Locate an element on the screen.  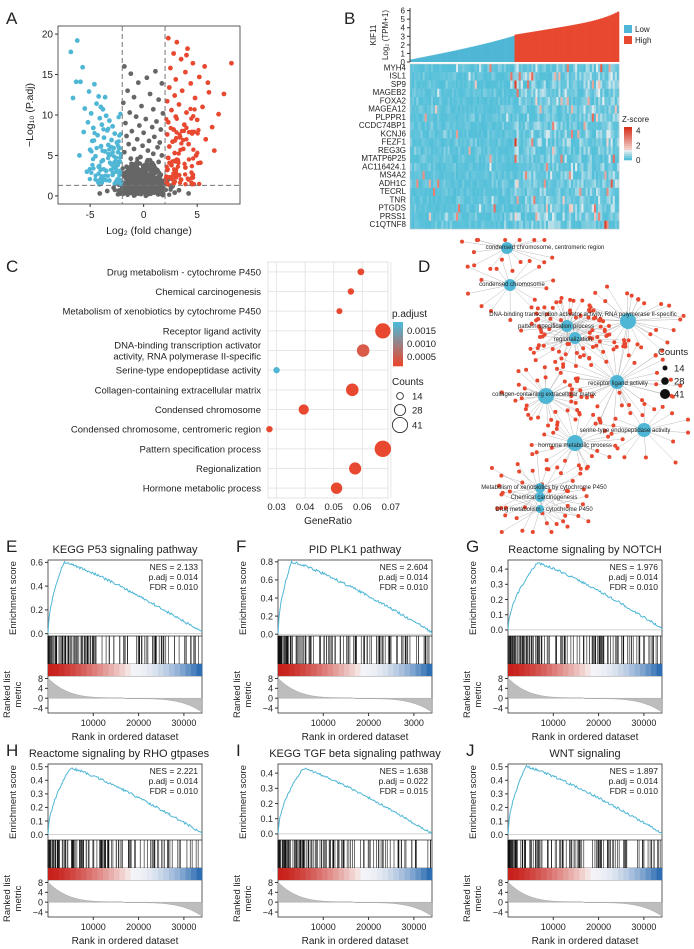
network-edge is located at coordinates (525, 494).